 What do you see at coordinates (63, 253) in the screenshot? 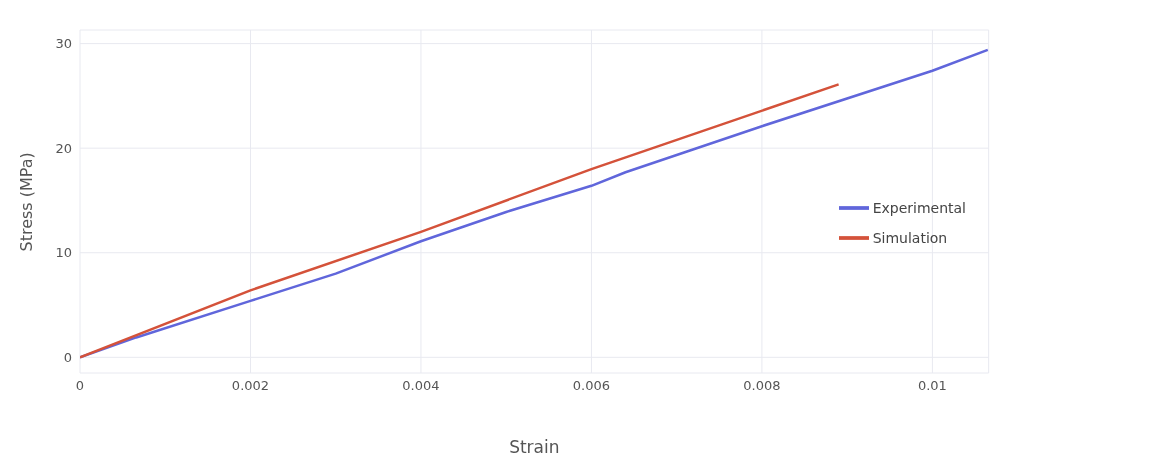
I see `y-tick-label: 10` at bounding box center [63, 253].